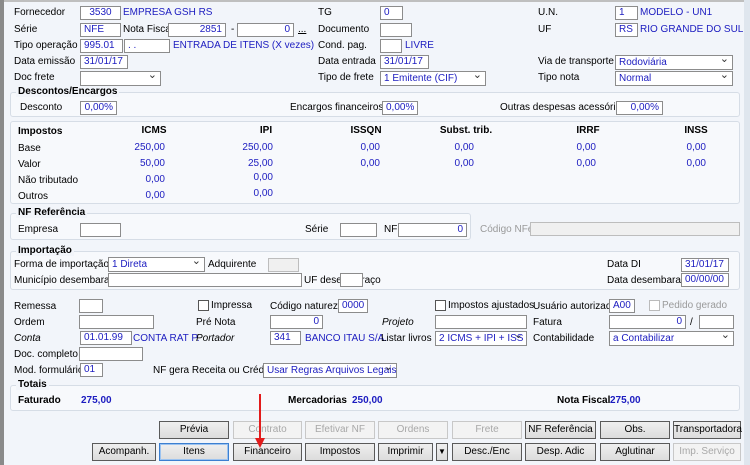 The height and width of the screenshot is (465, 750). What do you see at coordinates (635, 229) in the screenshot?
I see `codigo-nfe-input` at bounding box center [635, 229].